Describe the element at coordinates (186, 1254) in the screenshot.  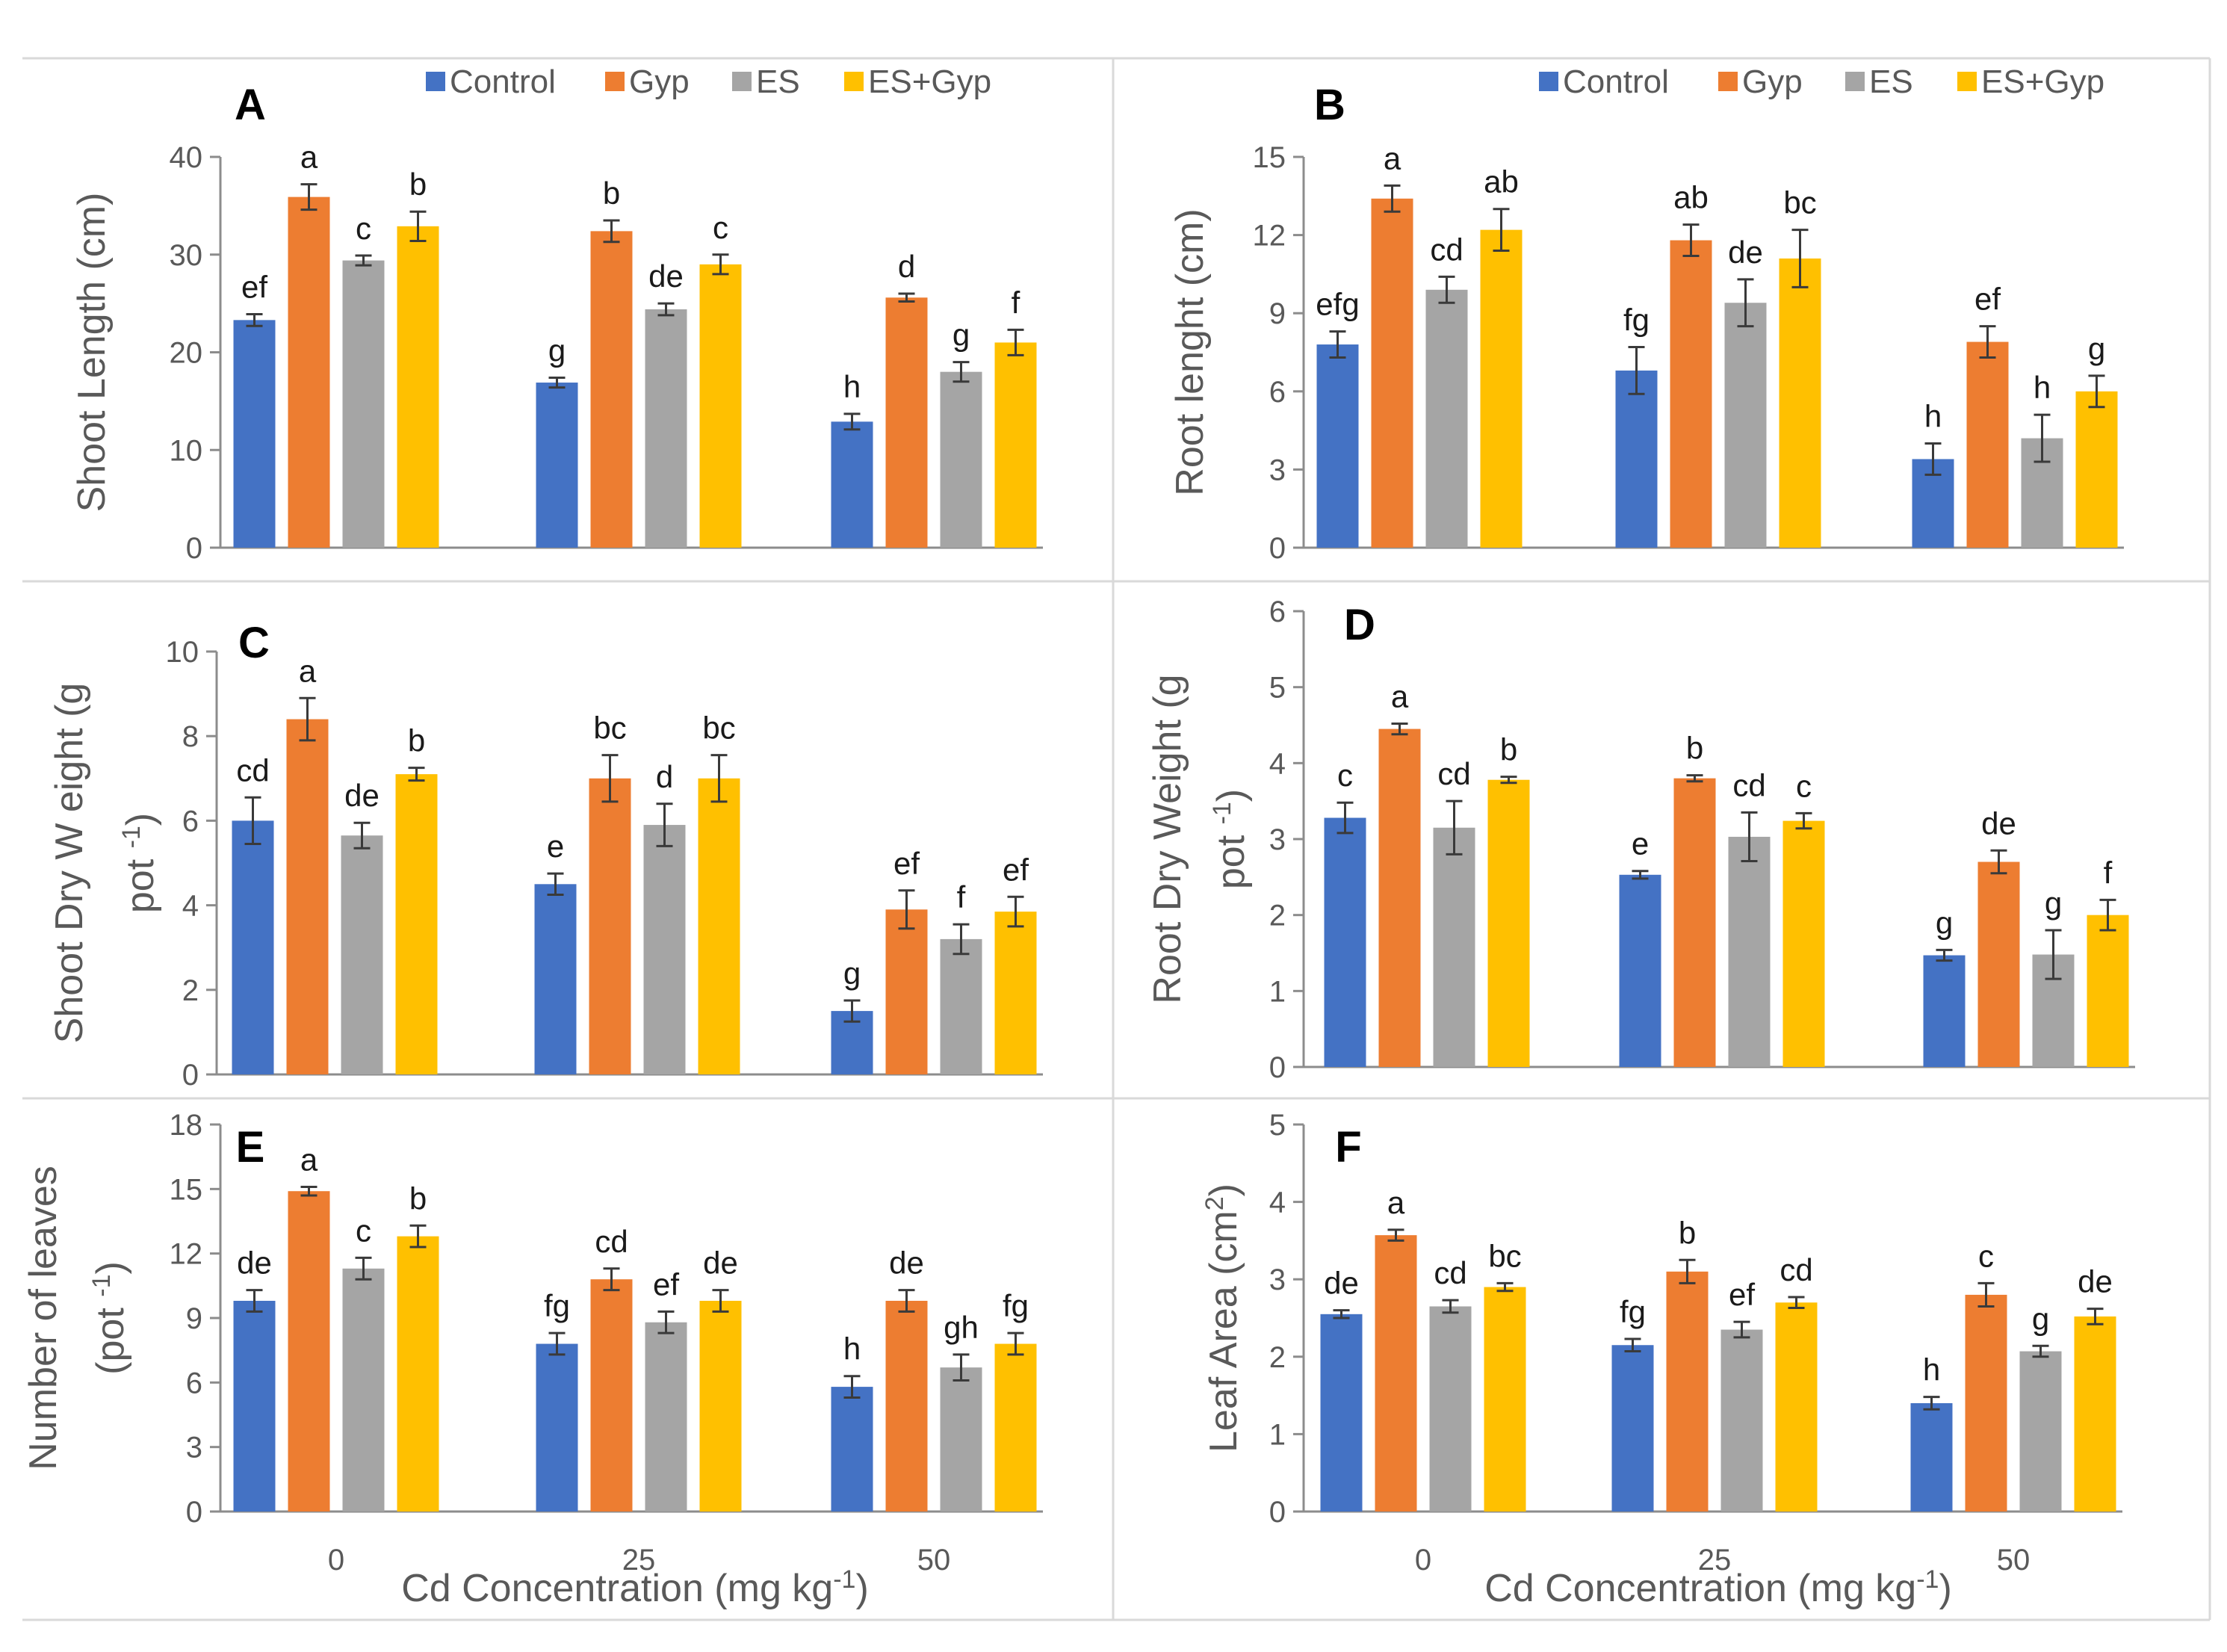
I see `y-tick-label: 12` at that location.